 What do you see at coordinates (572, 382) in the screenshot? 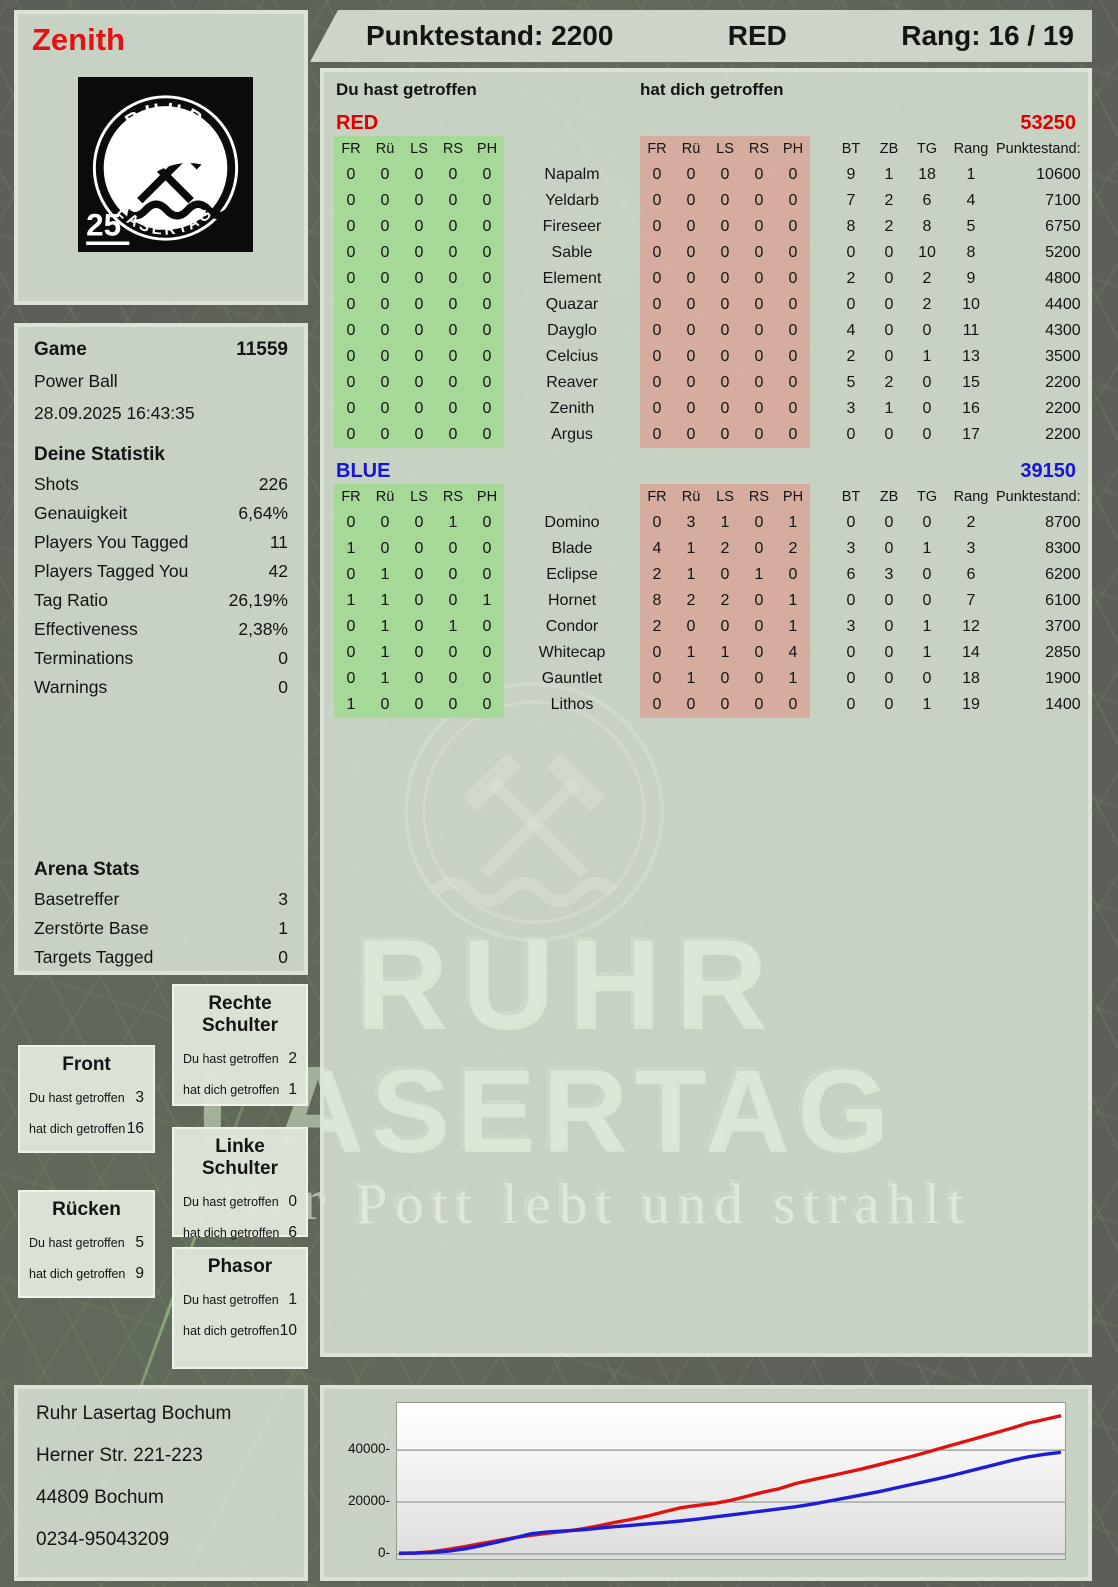
I see `player-name-cell: Reaver` at bounding box center [572, 382].